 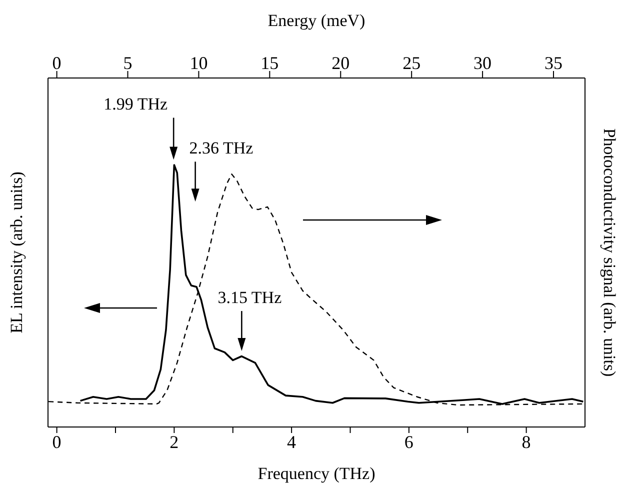 I want to click on x2-tick-label: 20, so click(x=341, y=63).